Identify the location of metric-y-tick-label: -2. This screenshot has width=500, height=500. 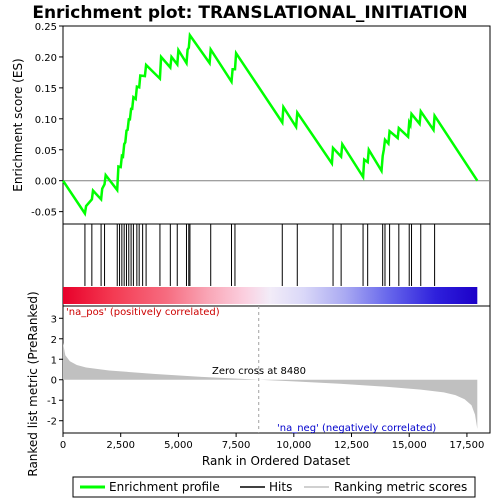
(52, 422).